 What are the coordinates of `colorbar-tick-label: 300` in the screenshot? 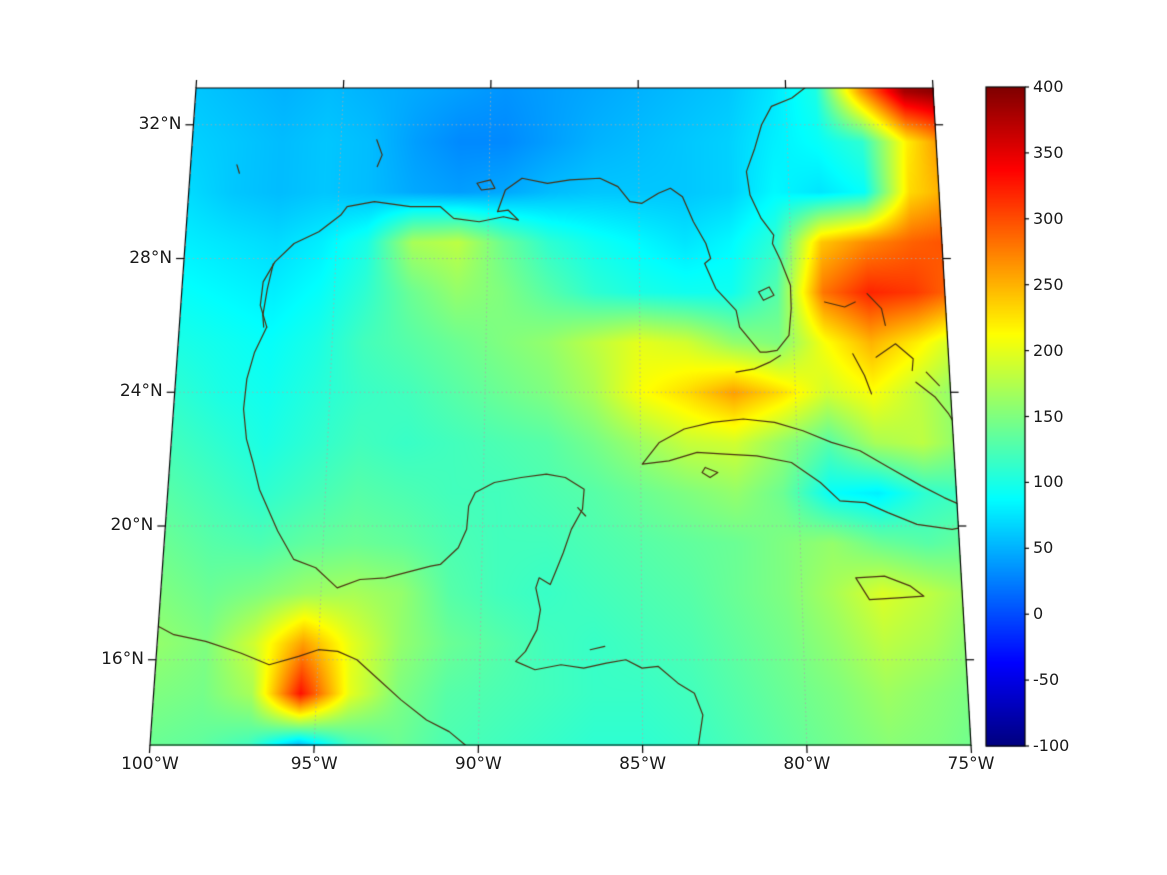 It's located at (1048, 218).